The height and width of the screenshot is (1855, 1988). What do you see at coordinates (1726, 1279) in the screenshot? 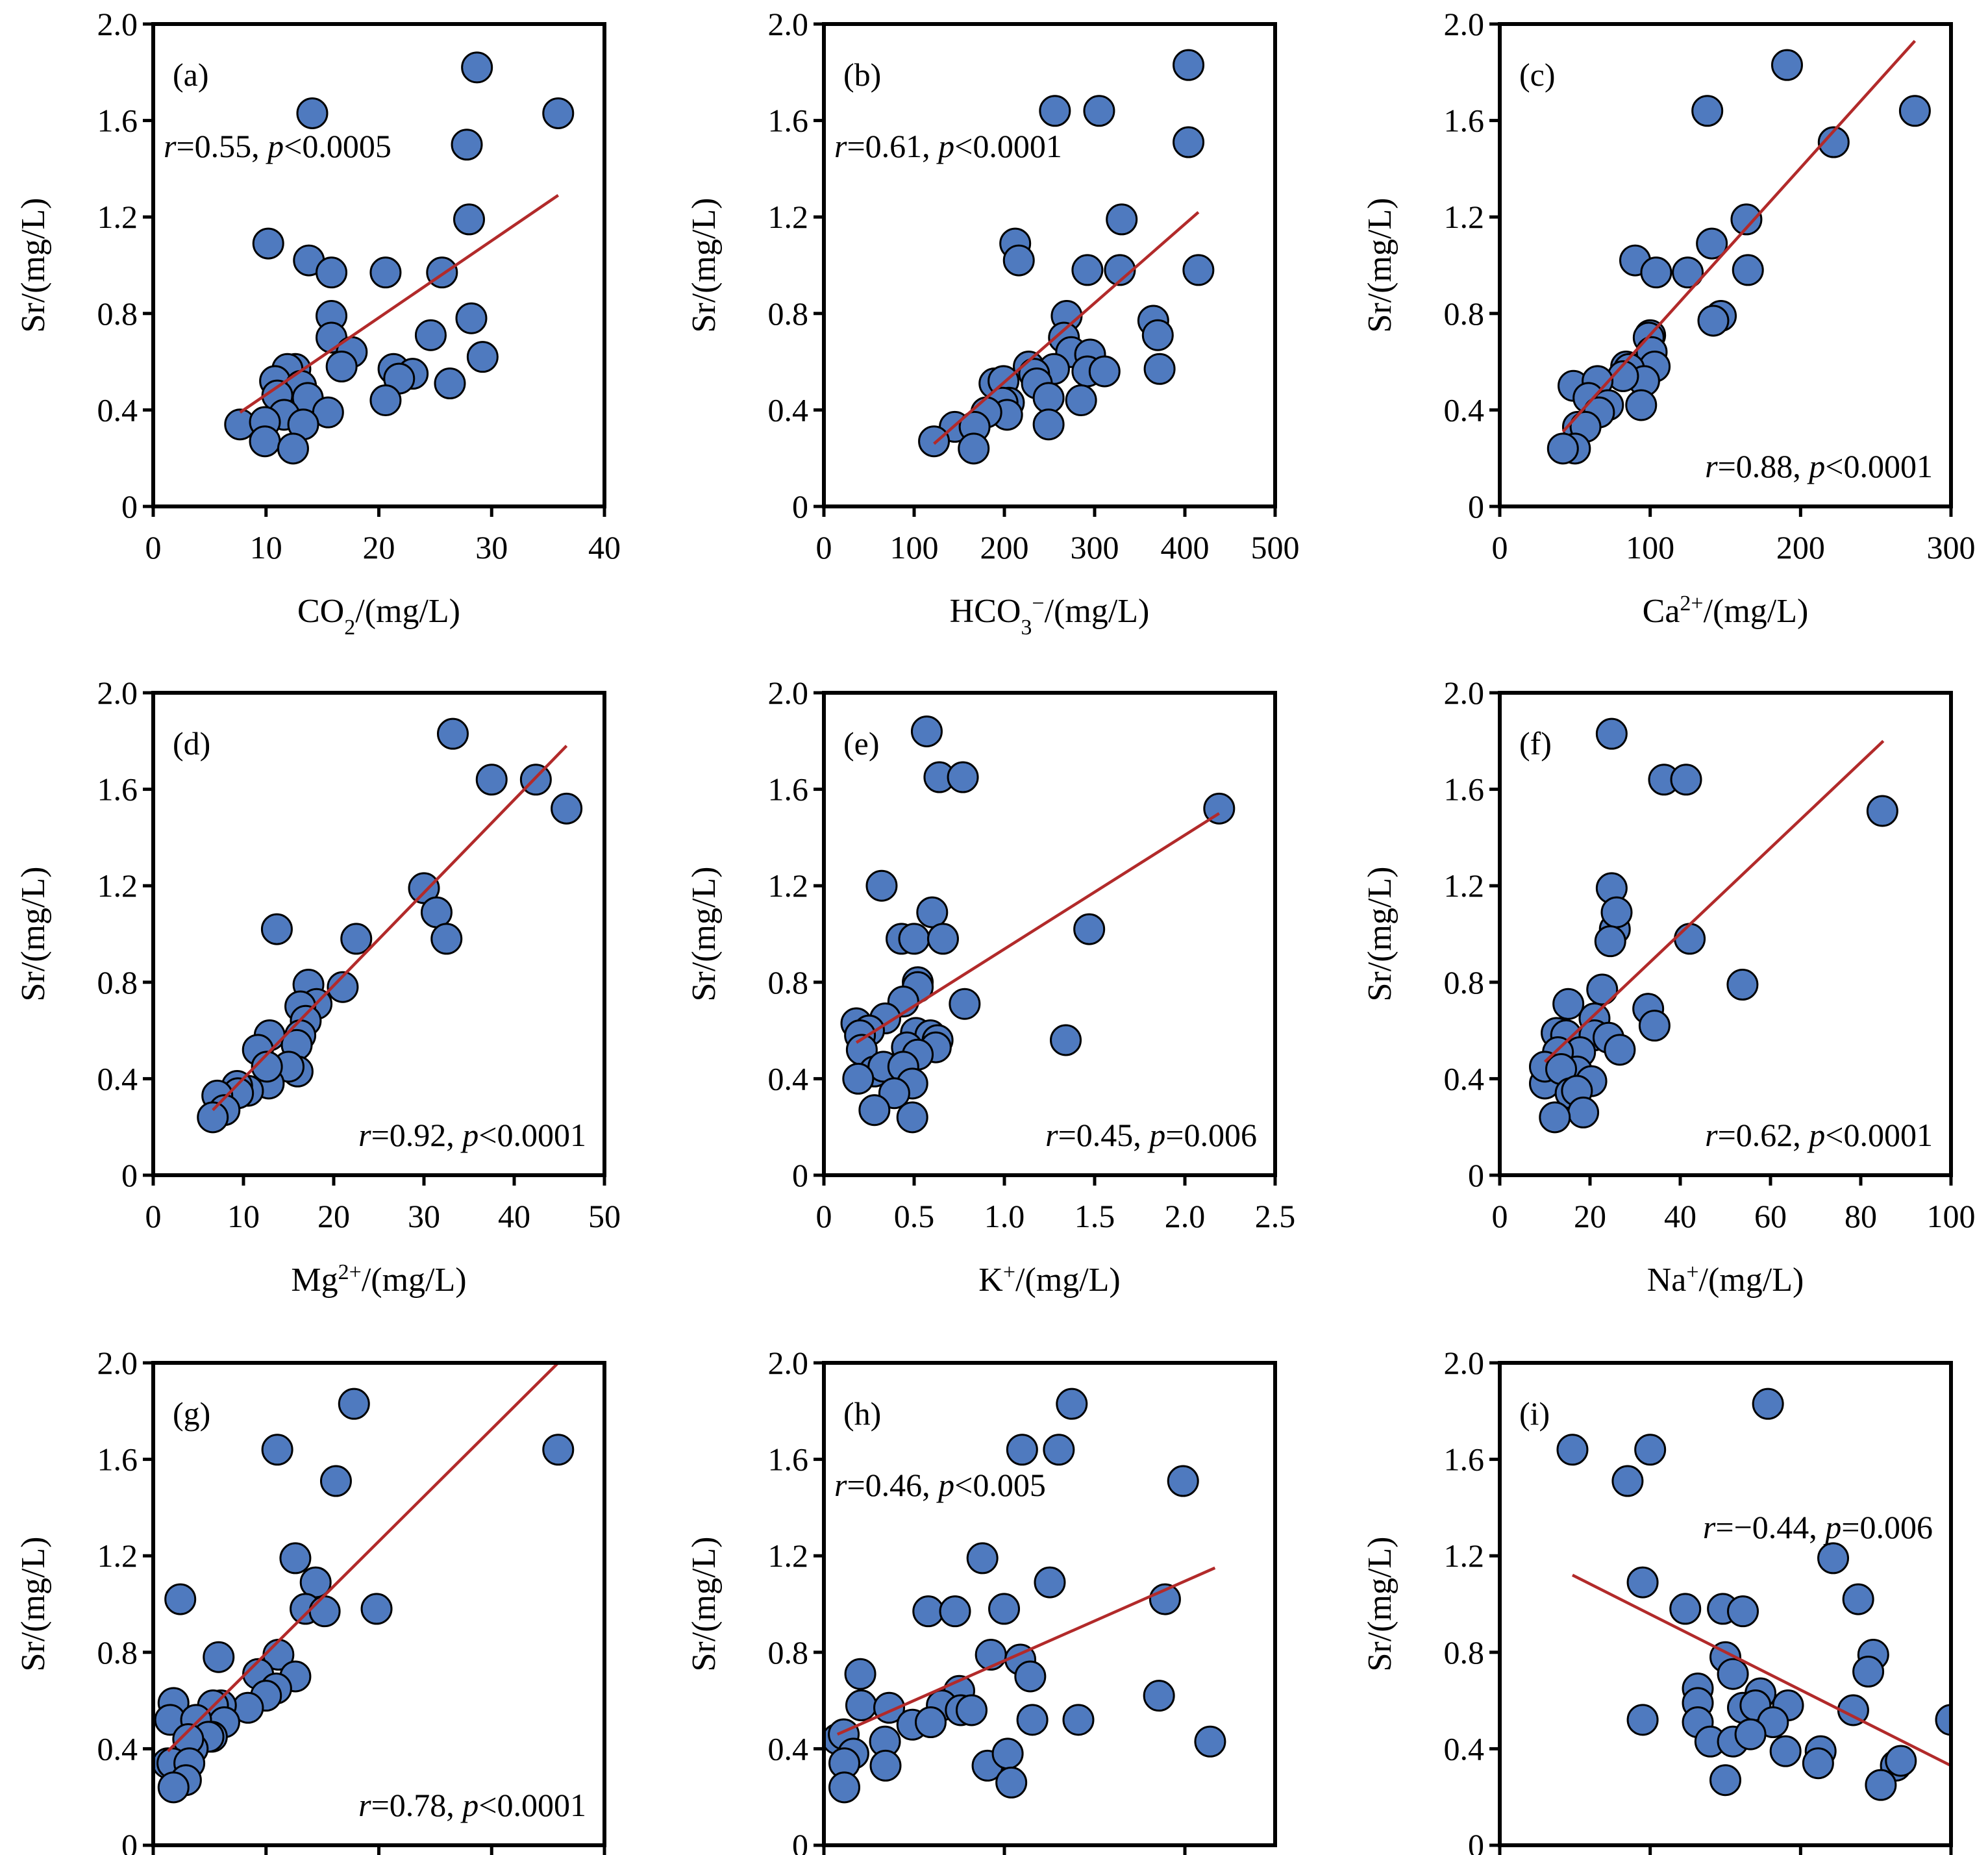
I see `x-axis-label: Na+/(mg/L)` at bounding box center [1726, 1279].